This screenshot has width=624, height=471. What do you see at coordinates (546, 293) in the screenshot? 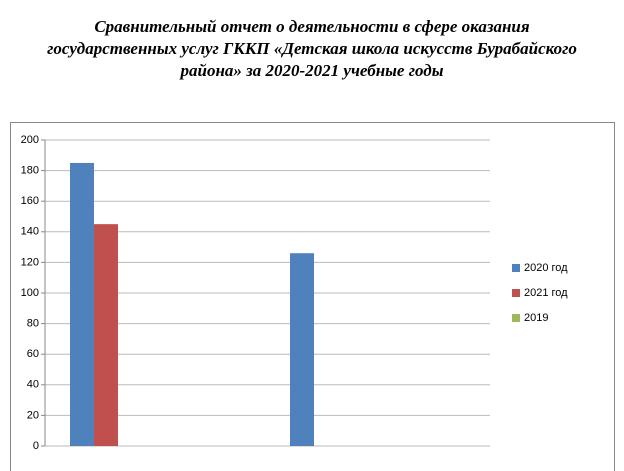
I see `legend-label: 2021 год` at bounding box center [546, 293].